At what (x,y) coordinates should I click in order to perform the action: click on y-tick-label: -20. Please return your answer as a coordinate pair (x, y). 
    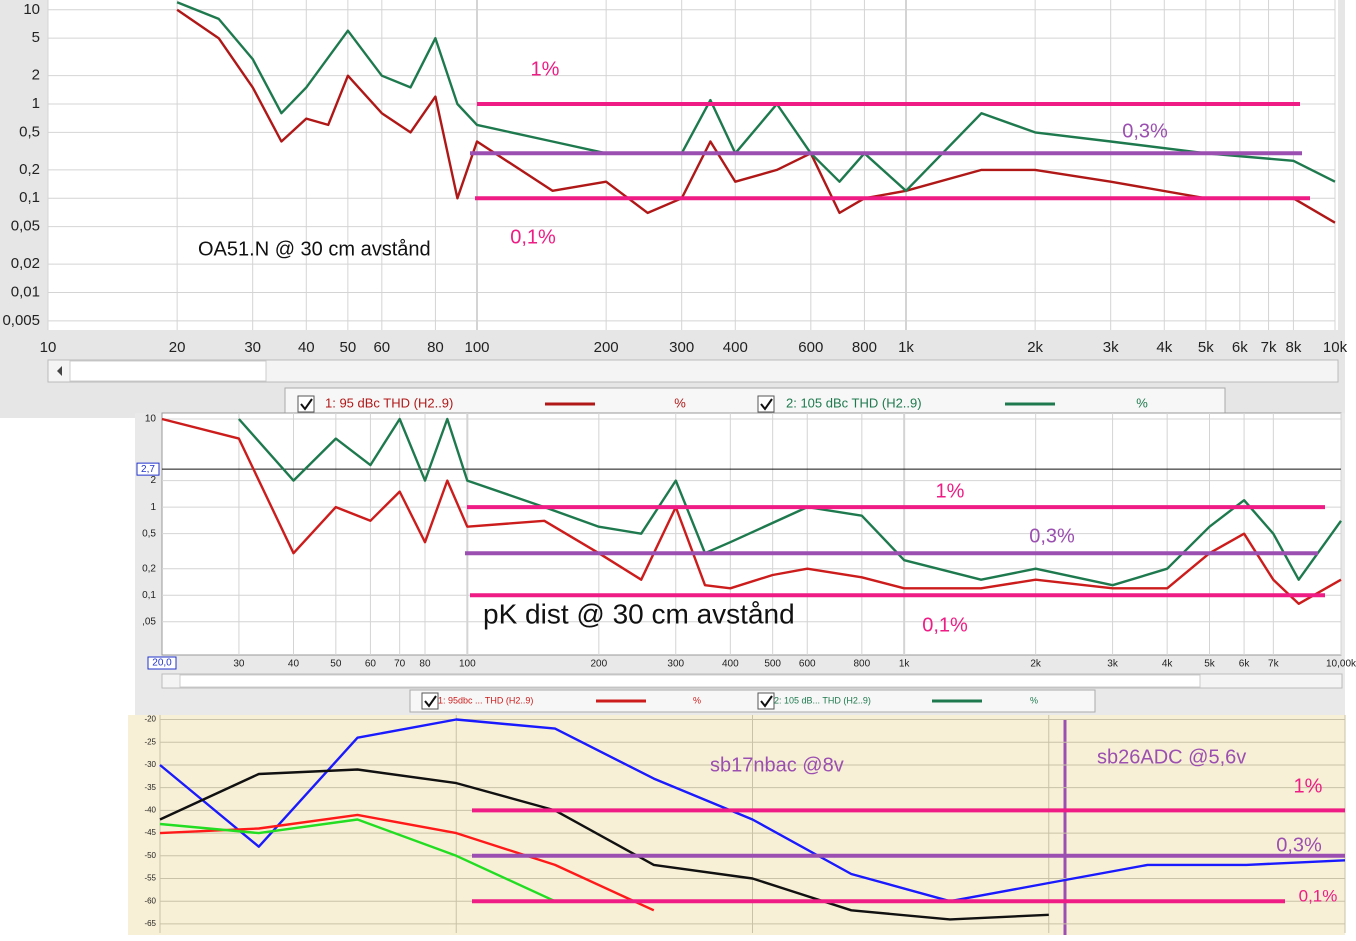
    Looking at the image, I should click on (150, 719).